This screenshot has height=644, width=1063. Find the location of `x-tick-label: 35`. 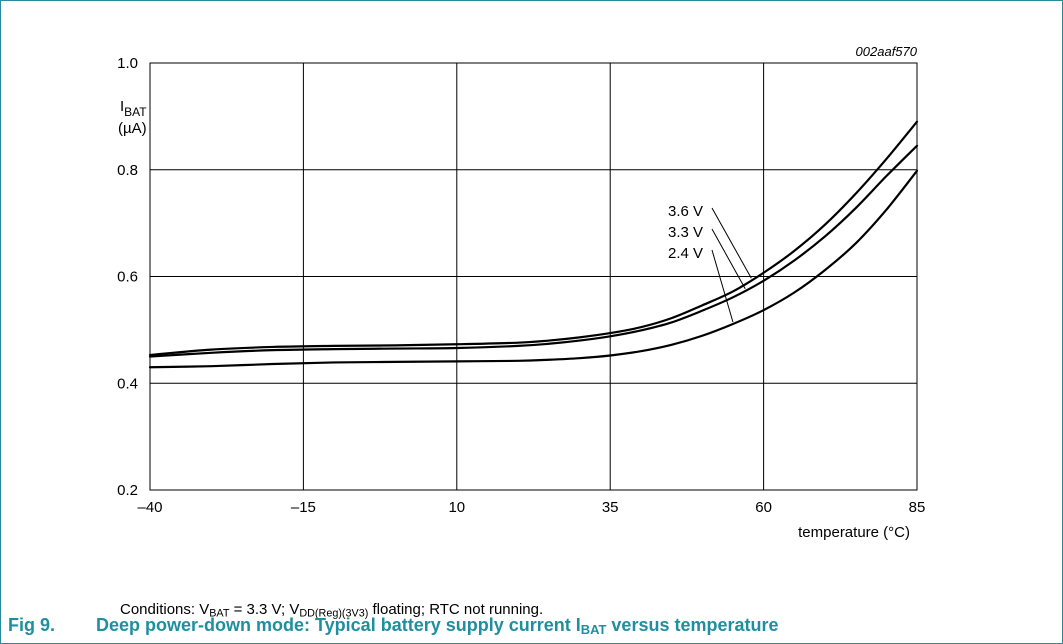

x-tick-label: 35 is located at coordinates (610, 507).